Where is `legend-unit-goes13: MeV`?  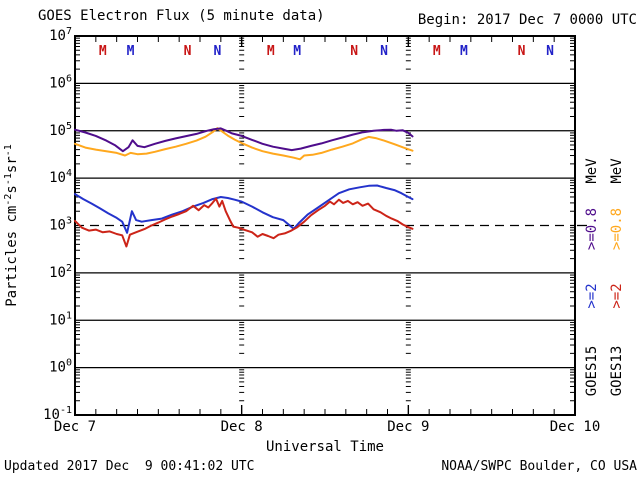
legend-unit-goes13: MeV is located at coordinates (617, 171).